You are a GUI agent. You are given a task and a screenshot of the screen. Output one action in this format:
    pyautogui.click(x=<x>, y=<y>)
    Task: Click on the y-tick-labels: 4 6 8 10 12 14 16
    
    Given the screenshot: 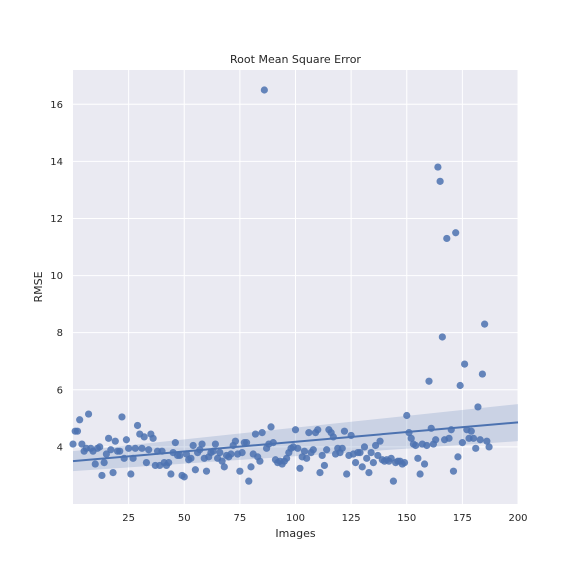 What is the action you would take?
    pyautogui.click(x=56, y=277)
    